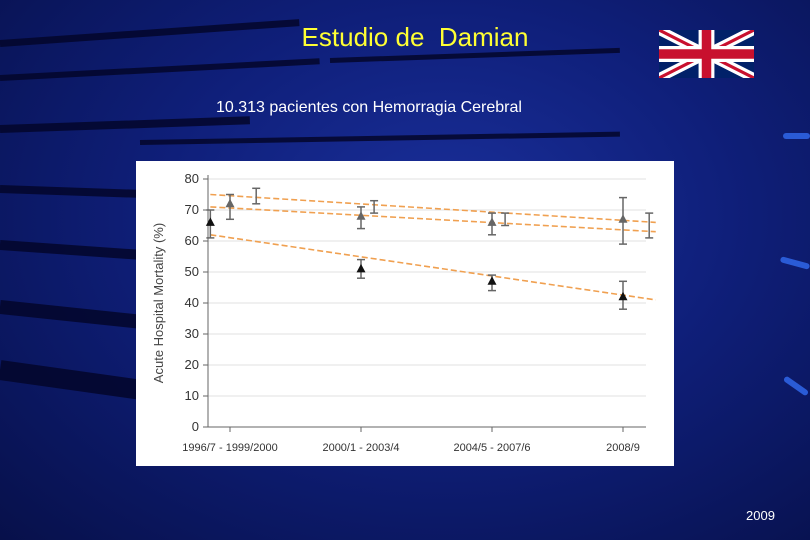  I want to click on slide-subtitle: 10.313 pacientes con Hemorragia Cerebral, so click(369, 107).